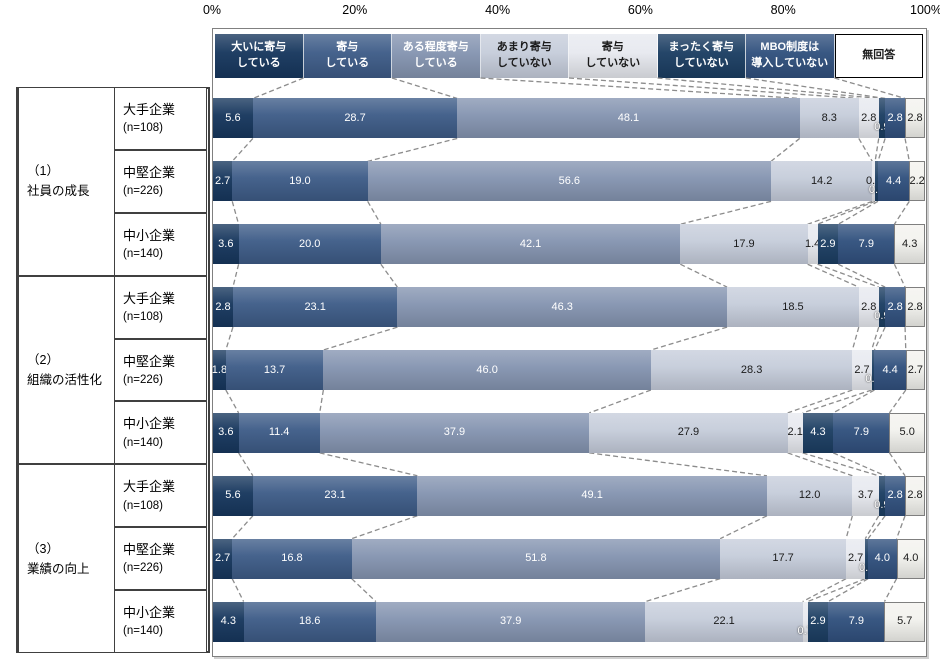 This screenshot has width=940, height=659. Describe the element at coordinates (793, 307) in the screenshot. I see `bar-segment-あまり寄与していない: 18.5` at that location.